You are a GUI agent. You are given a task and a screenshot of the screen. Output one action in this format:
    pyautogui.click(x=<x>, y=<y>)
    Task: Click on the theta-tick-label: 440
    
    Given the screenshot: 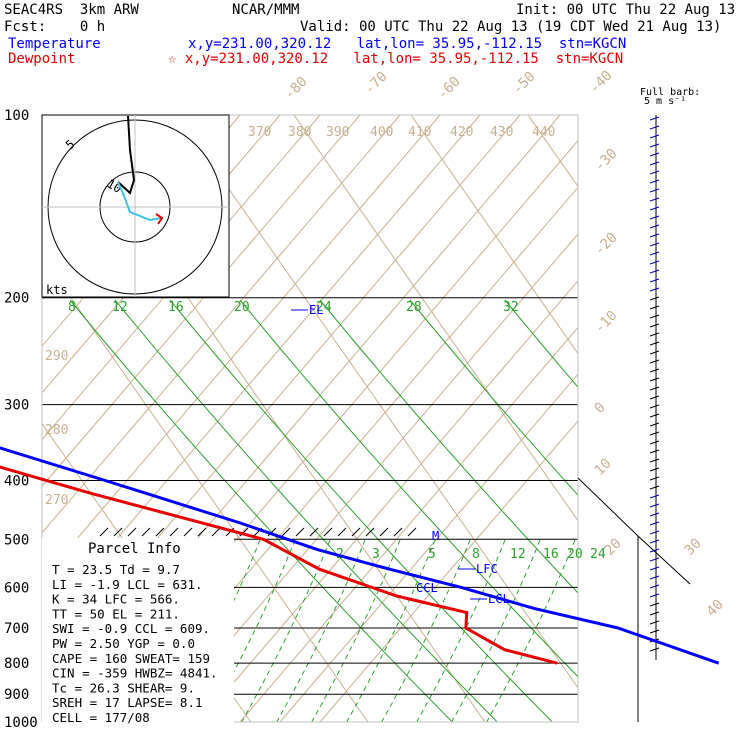 What is the action you would take?
    pyautogui.click(x=543, y=132)
    